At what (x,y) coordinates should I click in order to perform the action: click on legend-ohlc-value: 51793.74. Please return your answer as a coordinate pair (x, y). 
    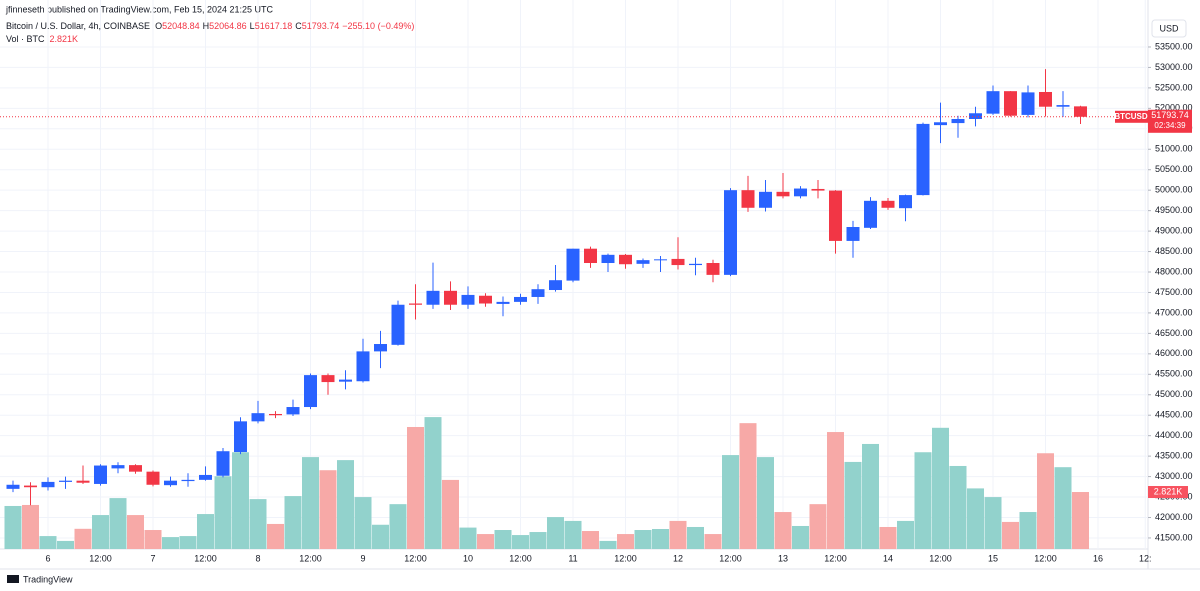
    Looking at the image, I should click on (321, 26).